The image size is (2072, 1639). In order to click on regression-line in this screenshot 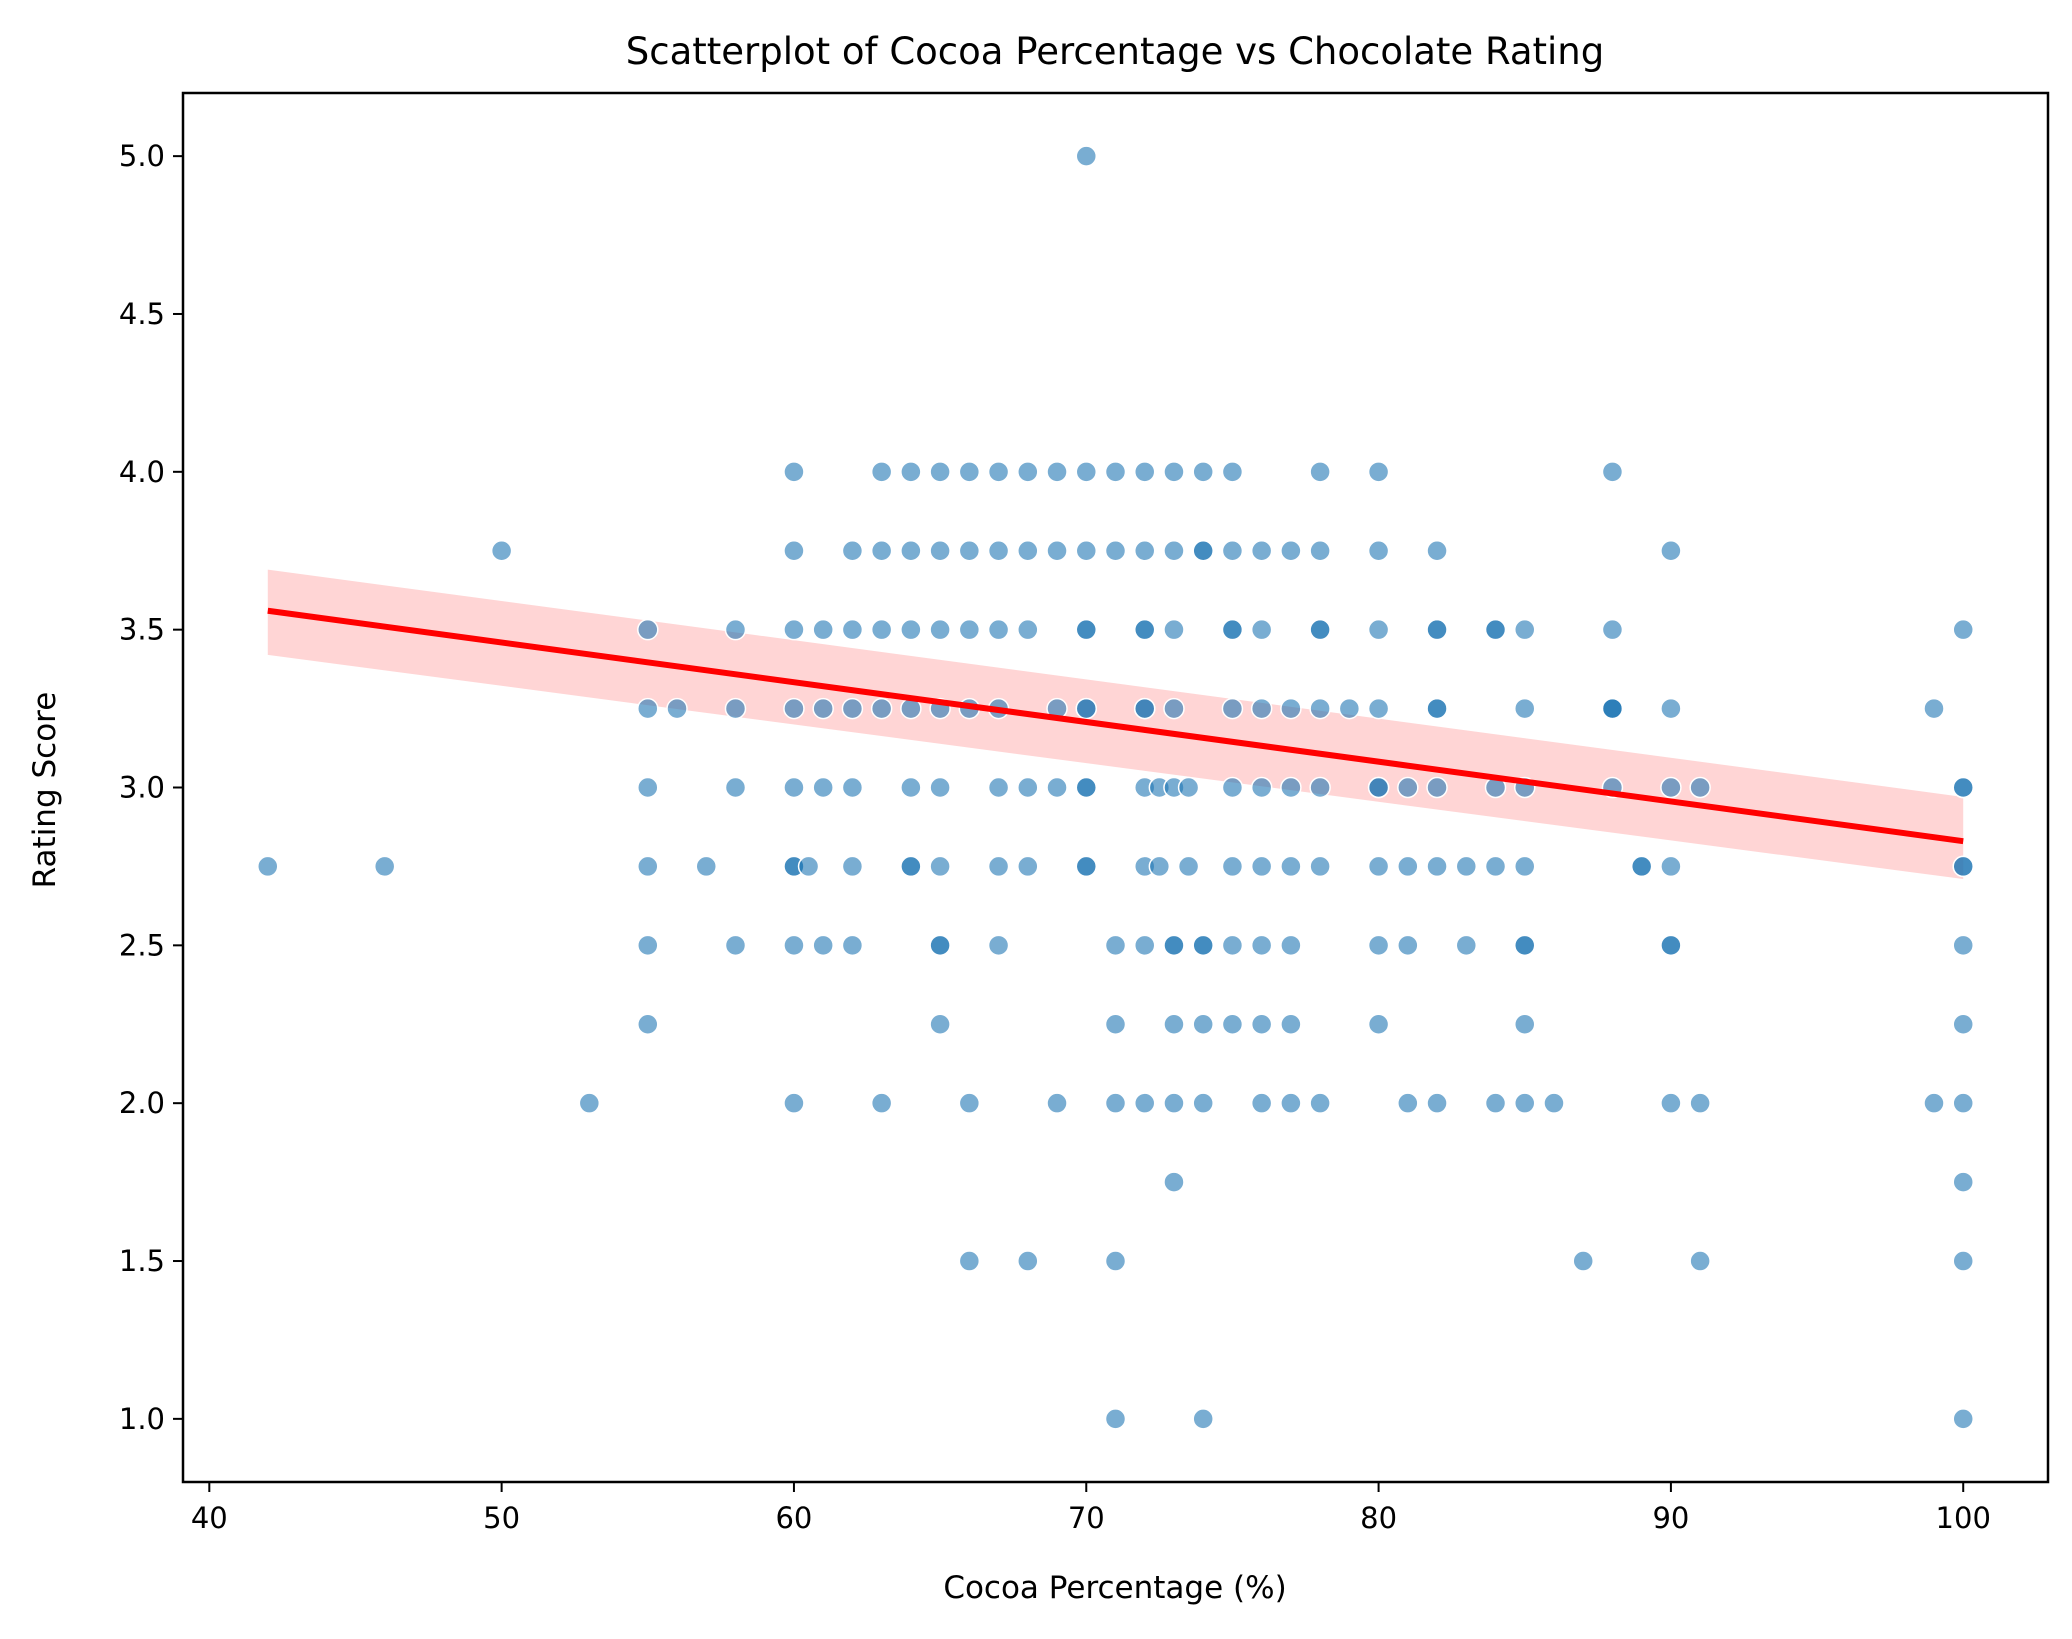, I will do `click(1115, 726)`.